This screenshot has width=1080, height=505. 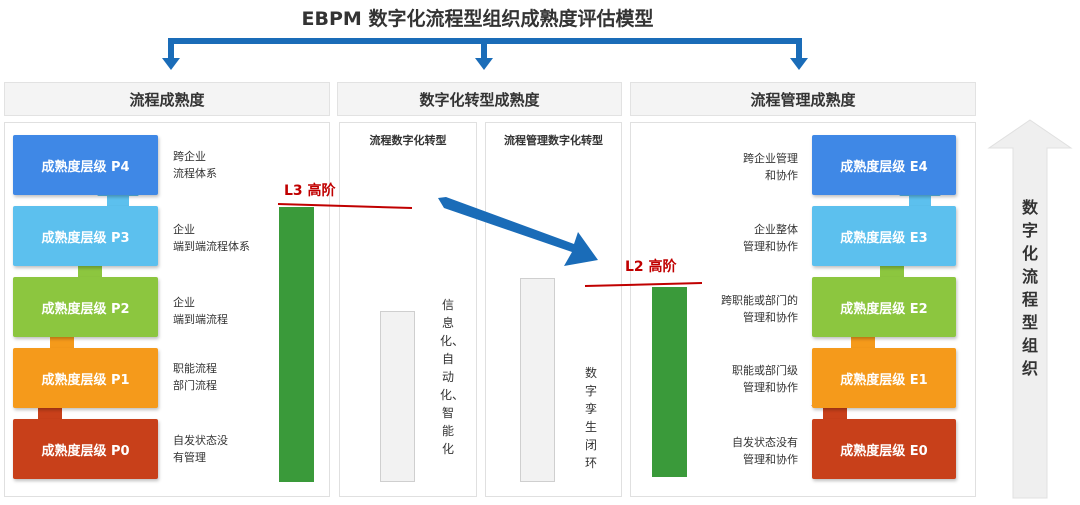 What do you see at coordinates (485, 54) in the screenshot?
I see `top-bracket` at bounding box center [485, 54].